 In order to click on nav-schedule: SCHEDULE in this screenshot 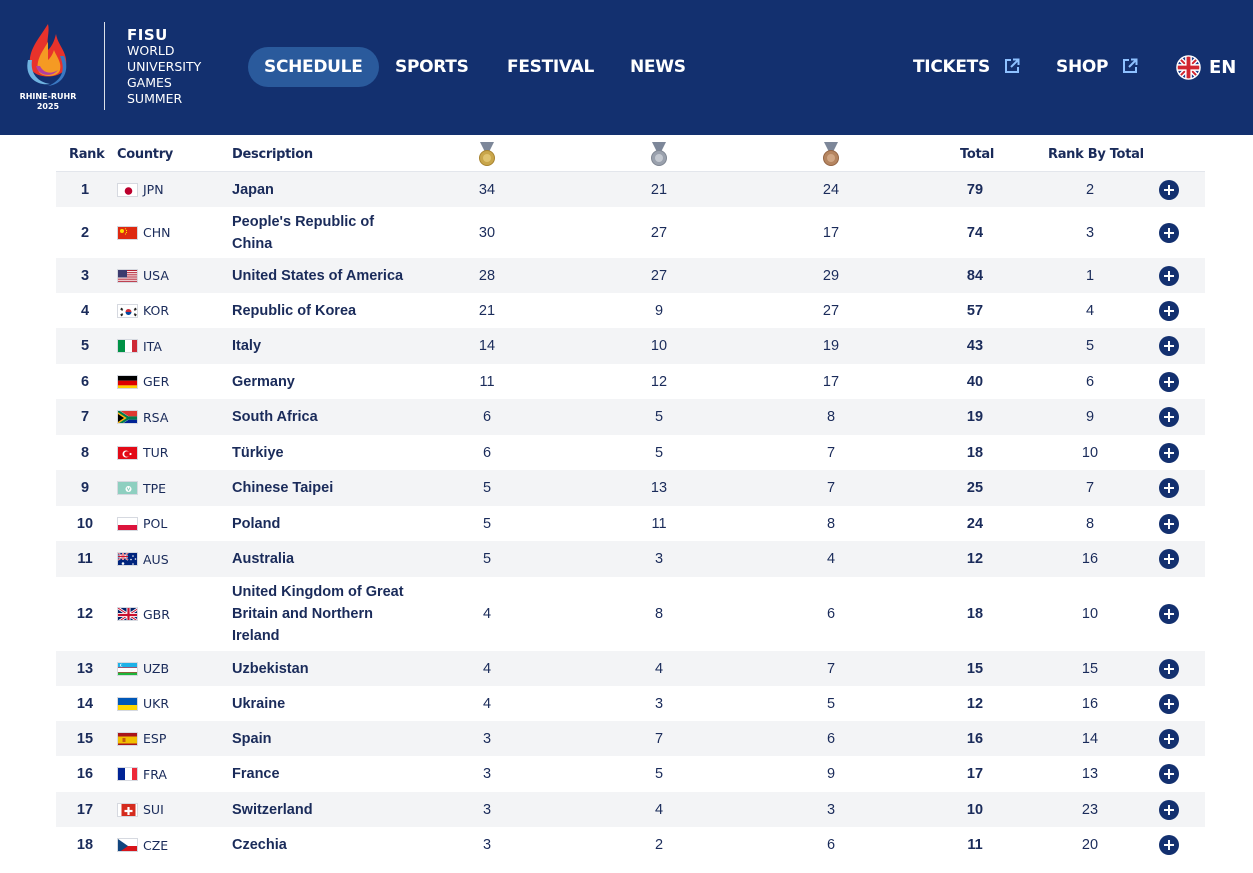, I will do `click(313, 67)`.